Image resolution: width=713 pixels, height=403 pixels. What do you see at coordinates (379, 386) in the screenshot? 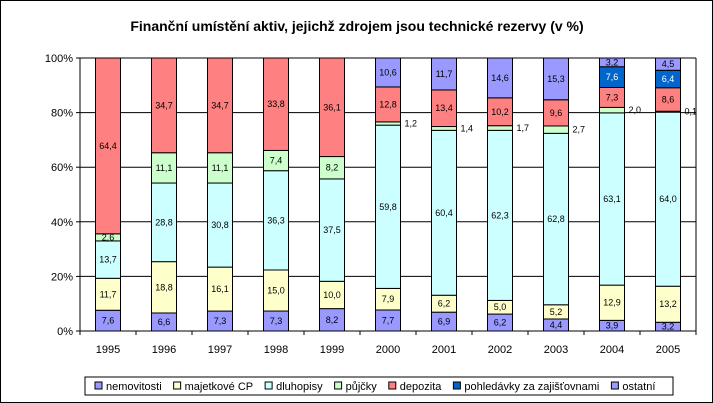
I see `legend-box` at bounding box center [379, 386].